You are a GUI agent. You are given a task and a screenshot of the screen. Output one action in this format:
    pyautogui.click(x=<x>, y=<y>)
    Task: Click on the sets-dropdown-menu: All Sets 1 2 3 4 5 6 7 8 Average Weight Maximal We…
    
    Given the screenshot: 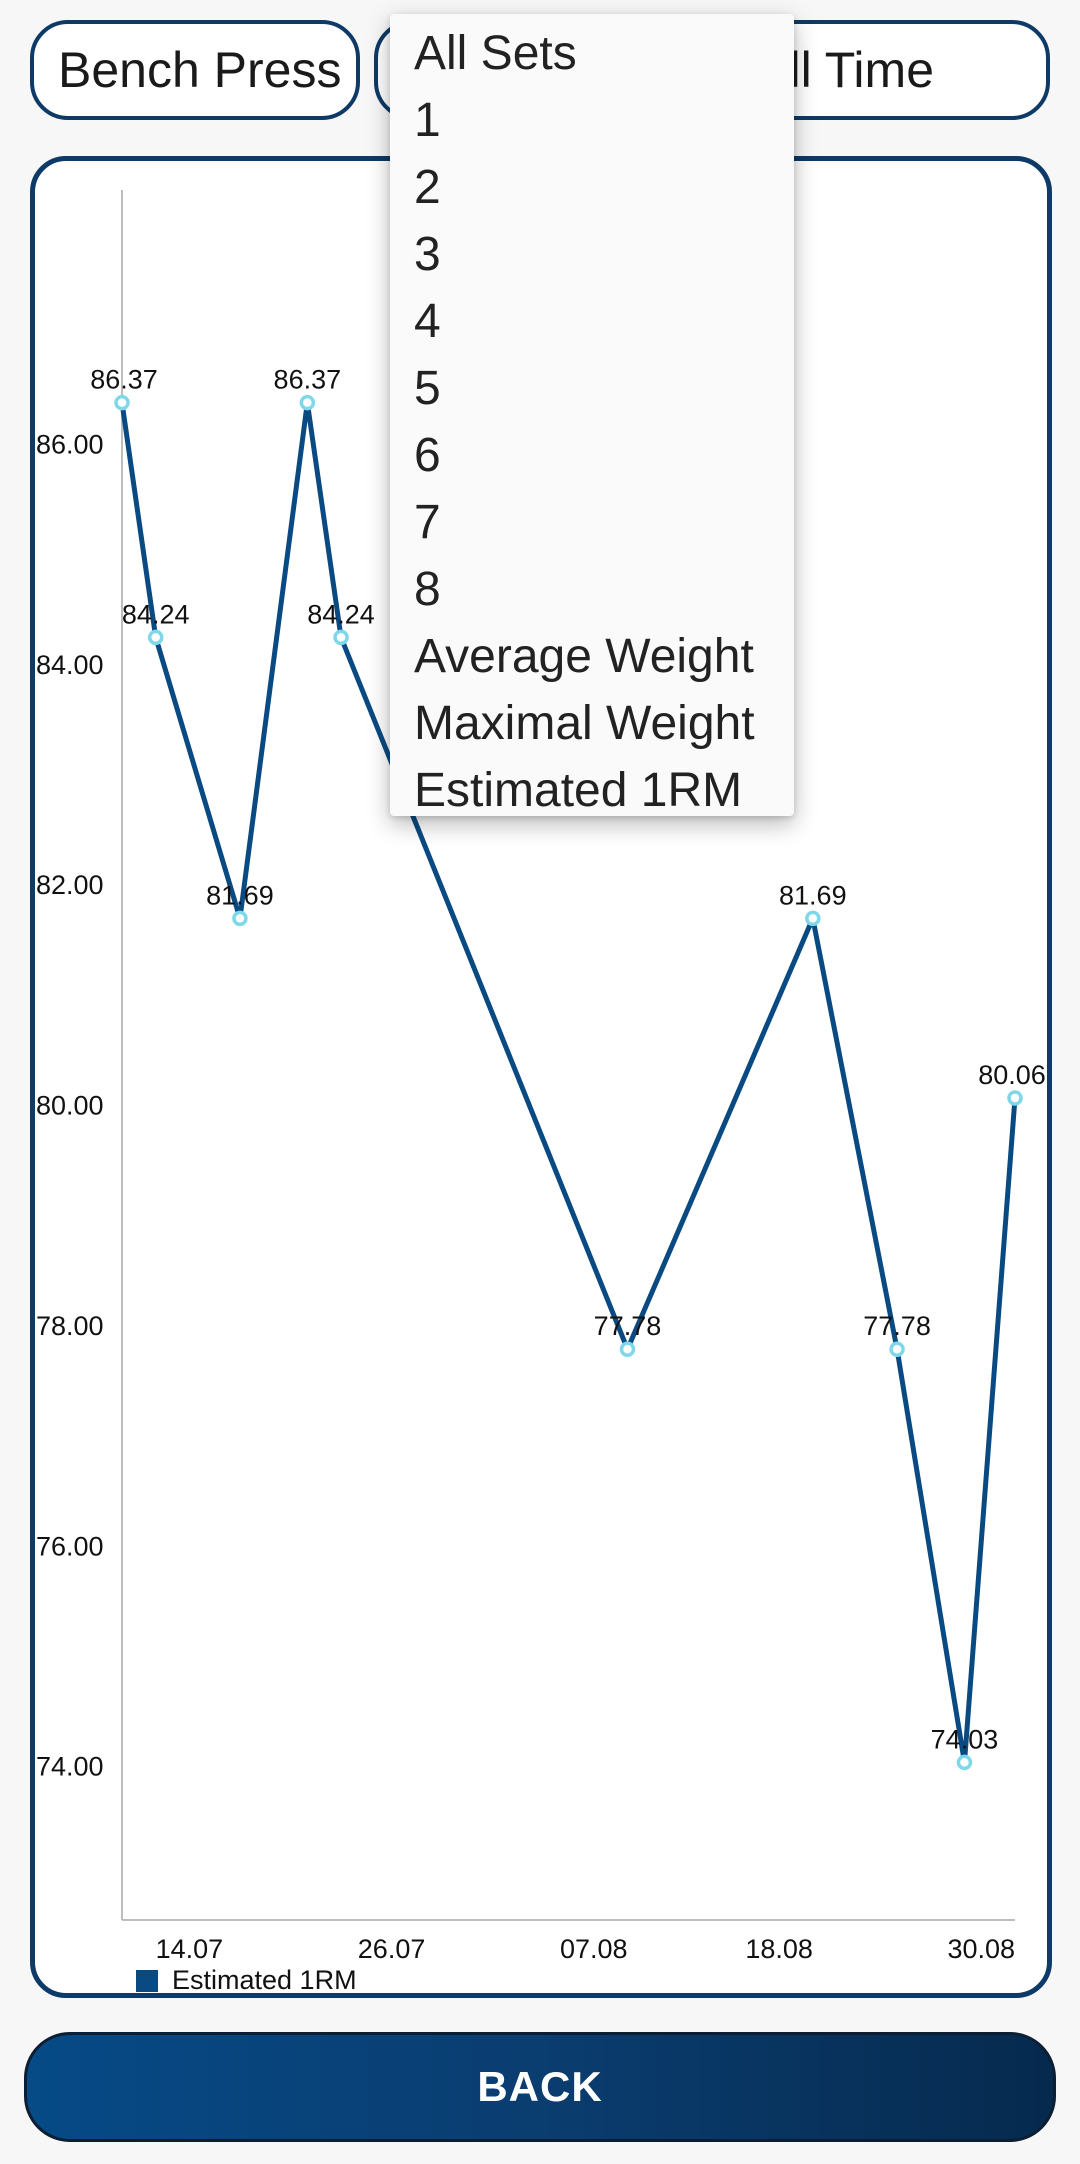 What is the action you would take?
    pyautogui.click(x=592, y=415)
    